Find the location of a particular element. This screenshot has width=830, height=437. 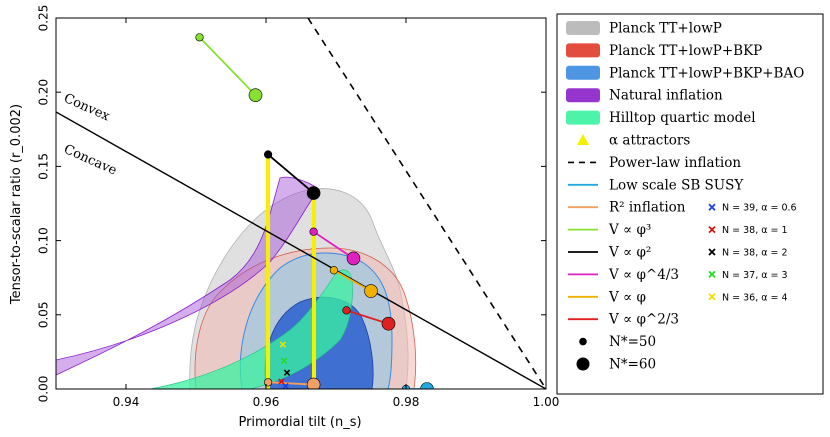

alpha-legend-label: N = 36, α = 4 is located at coordinates (755, 297).